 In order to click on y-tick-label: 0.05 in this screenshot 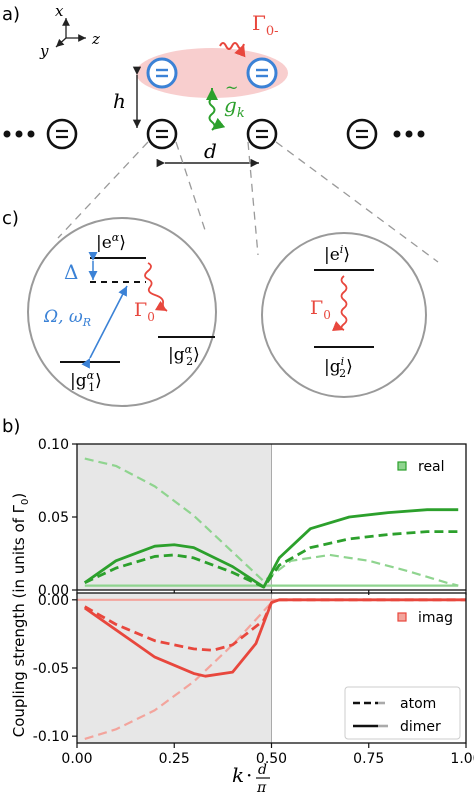, I will do `click(53, 518)`.